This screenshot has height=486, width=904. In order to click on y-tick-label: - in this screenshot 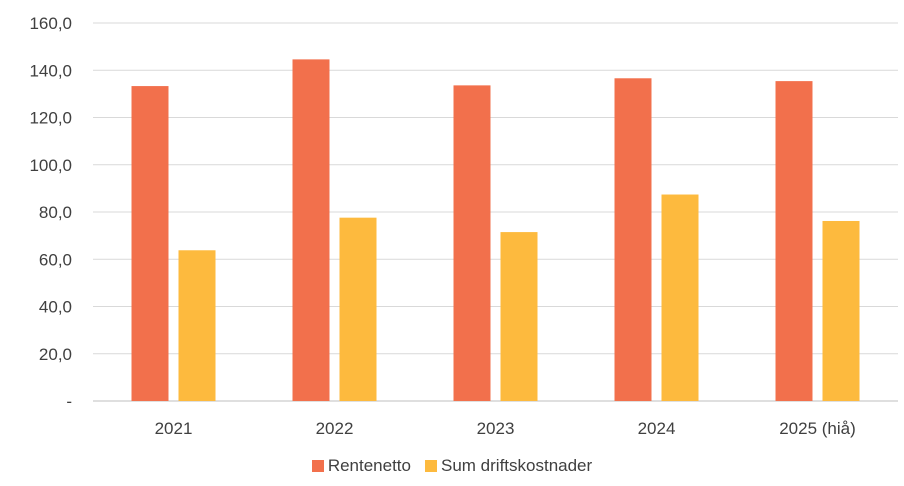, I will do `click(69, 401)`.